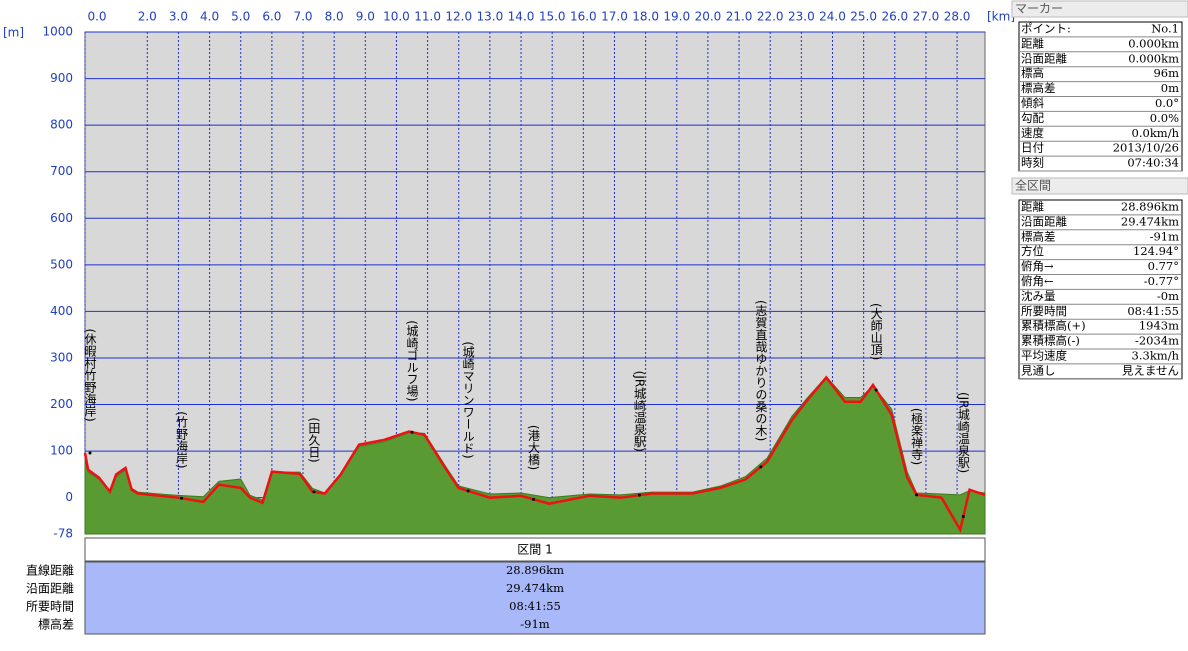  Describe the element at coordinates (178, 17) in the screenshot. I see `x-tick-label: 3.0` at that location.